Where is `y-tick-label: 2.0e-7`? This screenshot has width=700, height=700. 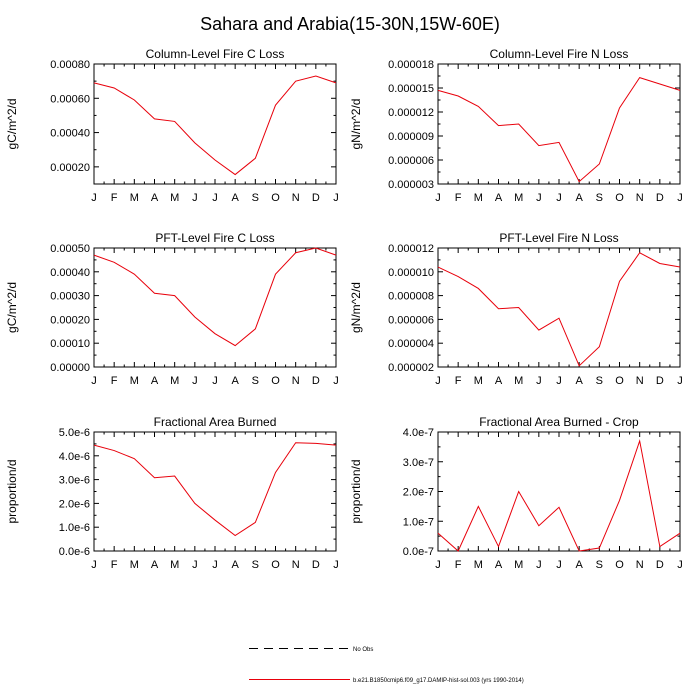 y-tick-label: 2.0e-7 is located at coordinates (418, 493).